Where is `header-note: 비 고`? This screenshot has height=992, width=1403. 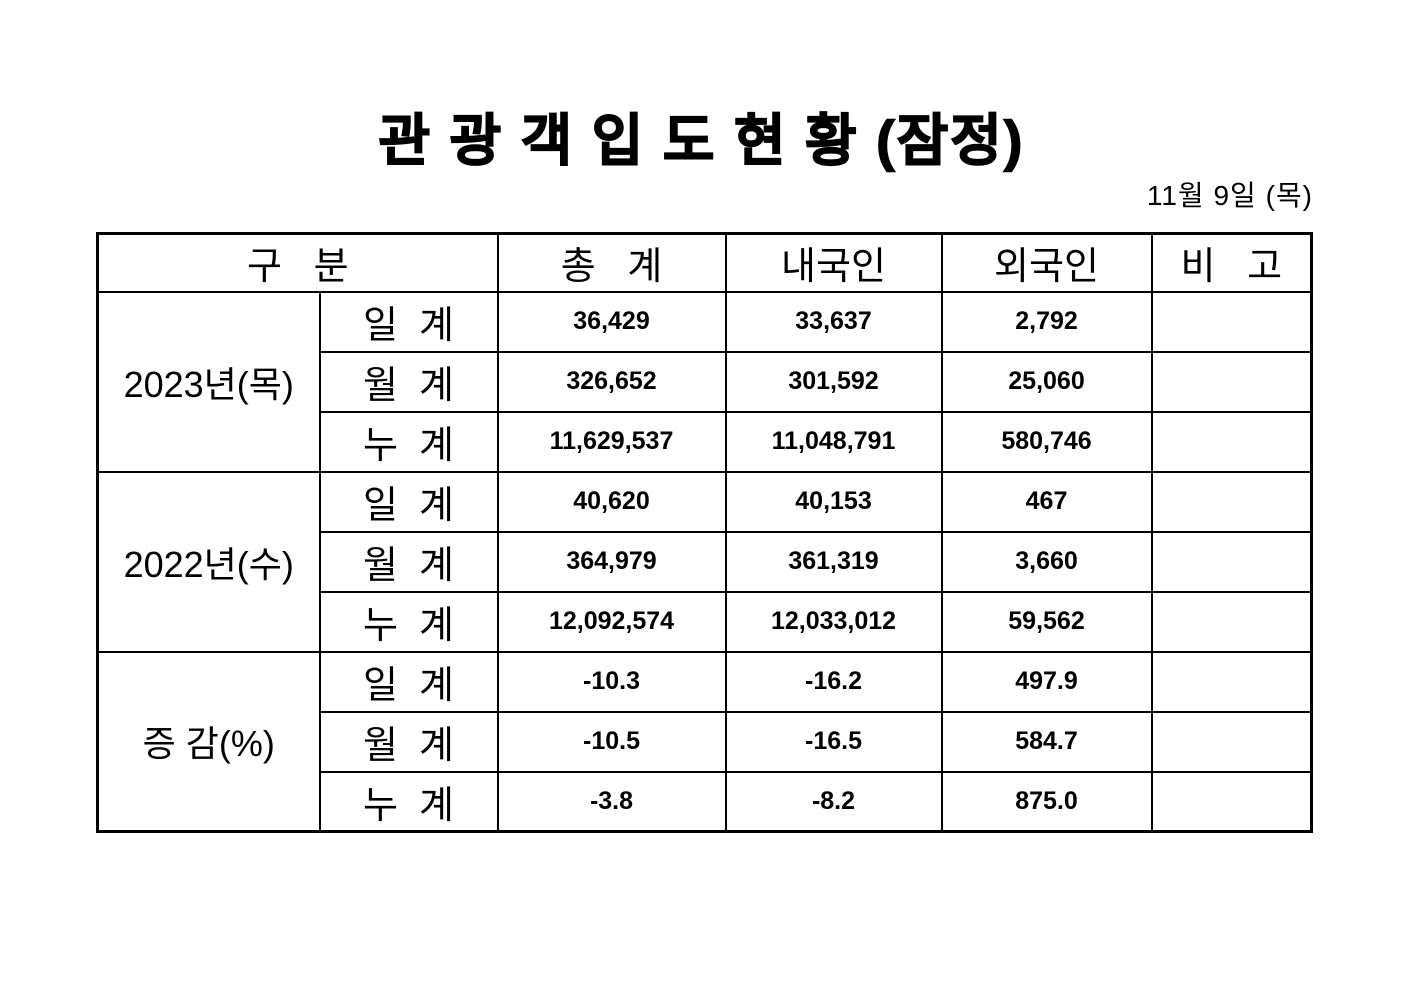
header-note: 비 고 is located at coordinates (1231, 262).